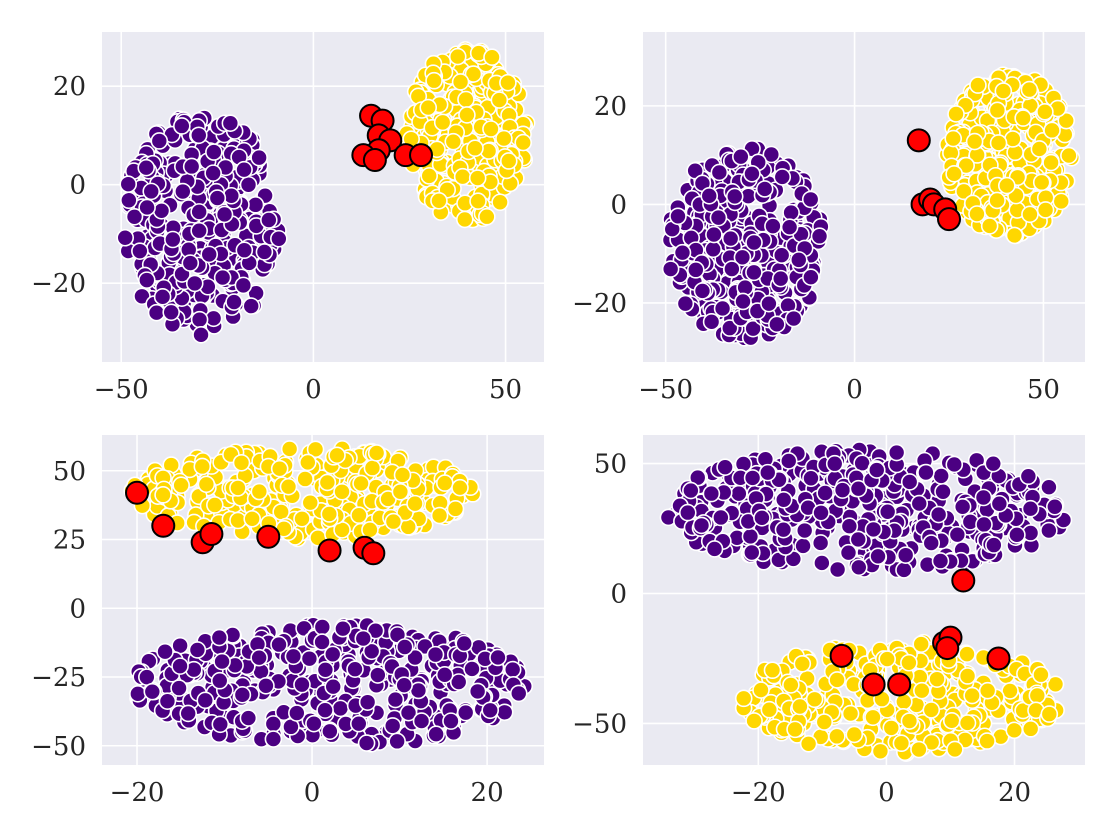  What do you see at coordinates (1043, 390) in the screenshot?
I see `x-tick-label: 50` at bounding box center [1043, 390].